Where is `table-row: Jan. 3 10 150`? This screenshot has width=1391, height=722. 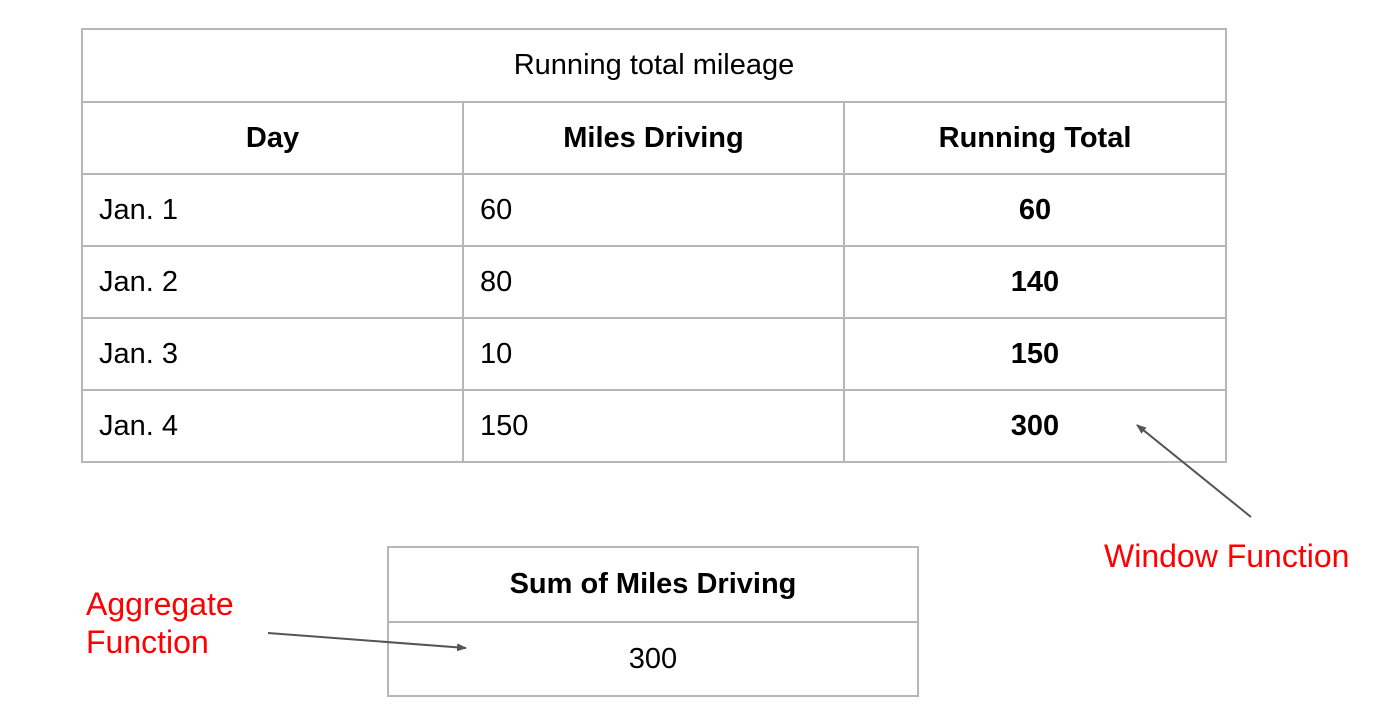
table-row: Jan. 3 10 150 is located at coordinates (654, 354).